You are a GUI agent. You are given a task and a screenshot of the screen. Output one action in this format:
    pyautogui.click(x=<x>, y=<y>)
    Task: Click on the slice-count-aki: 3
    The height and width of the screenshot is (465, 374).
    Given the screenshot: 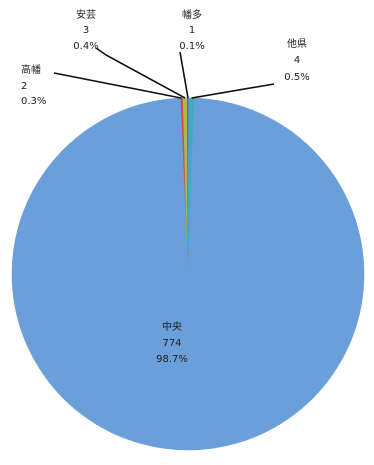 What is the action you would take?
    pyautogui.click(x=86, y=30)
    